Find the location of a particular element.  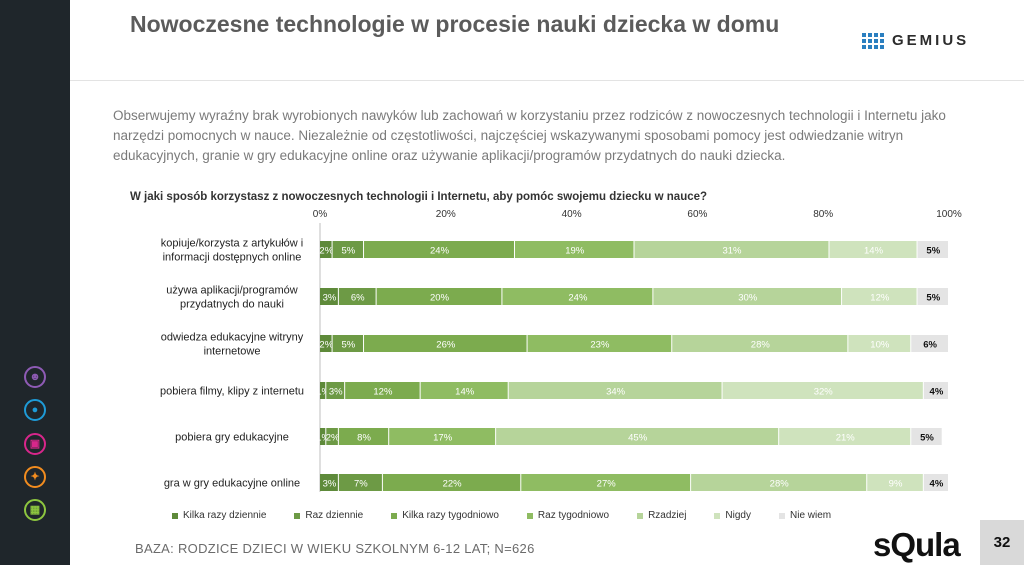

legend-label: Nie wiem is located at coordinates (811, 515).